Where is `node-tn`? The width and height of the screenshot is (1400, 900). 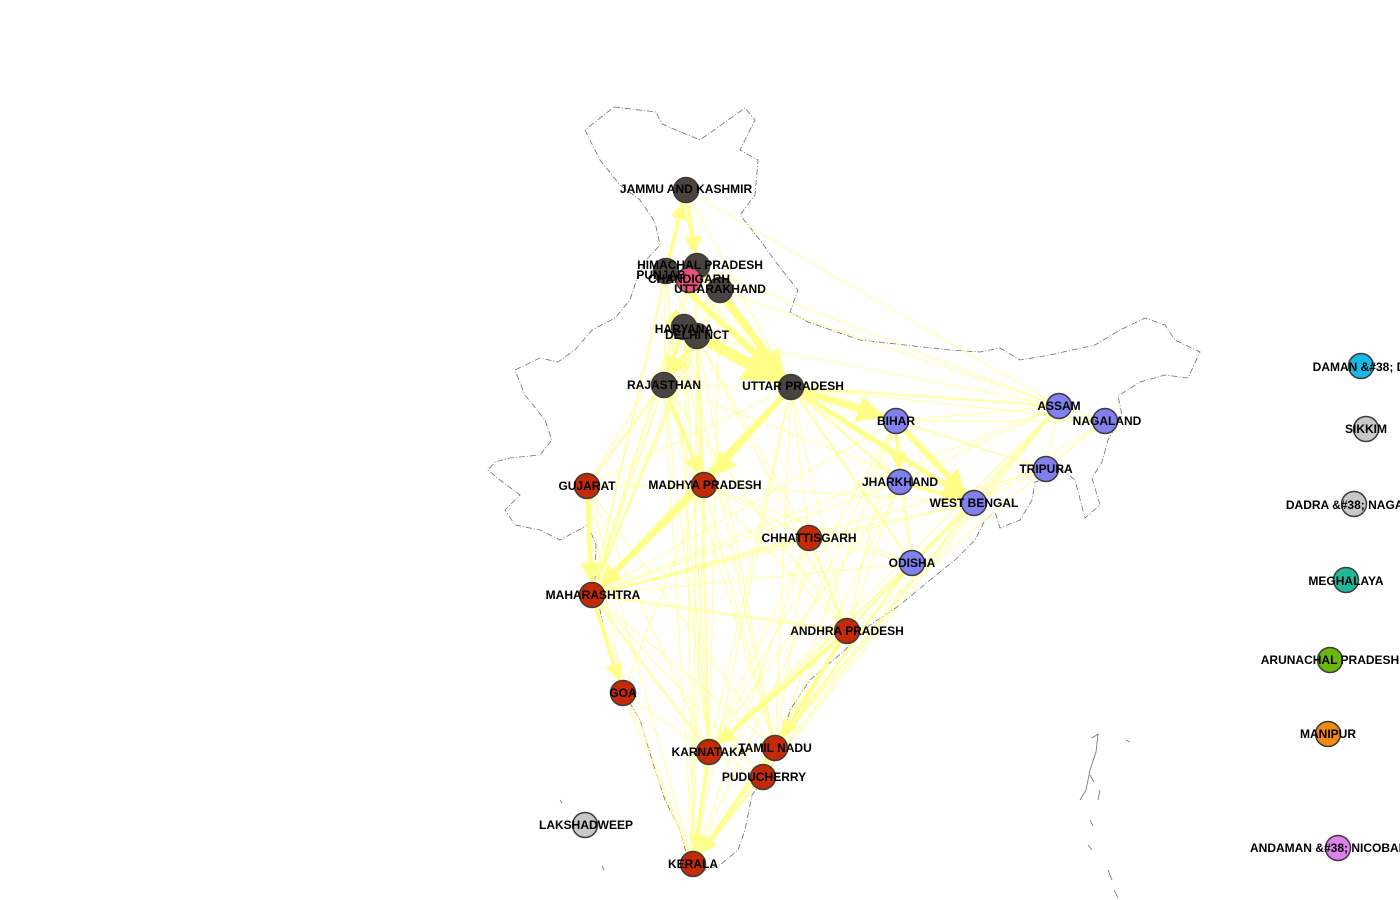 node-tn is located at coordinates (775, 748).